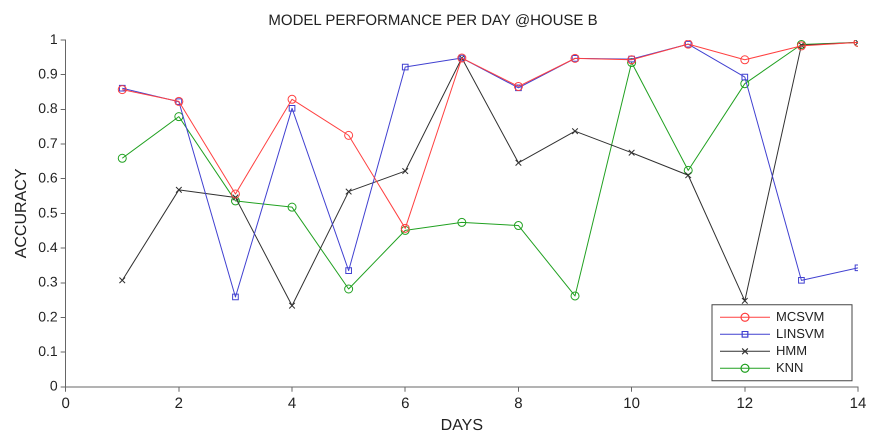 Image resolution: width=880 pixels, height=443 pixels. What do you see at coordinates (48, 142) in the screenshot?
I see `y-tick-label: 0.7` at bounding box center [48, 142].